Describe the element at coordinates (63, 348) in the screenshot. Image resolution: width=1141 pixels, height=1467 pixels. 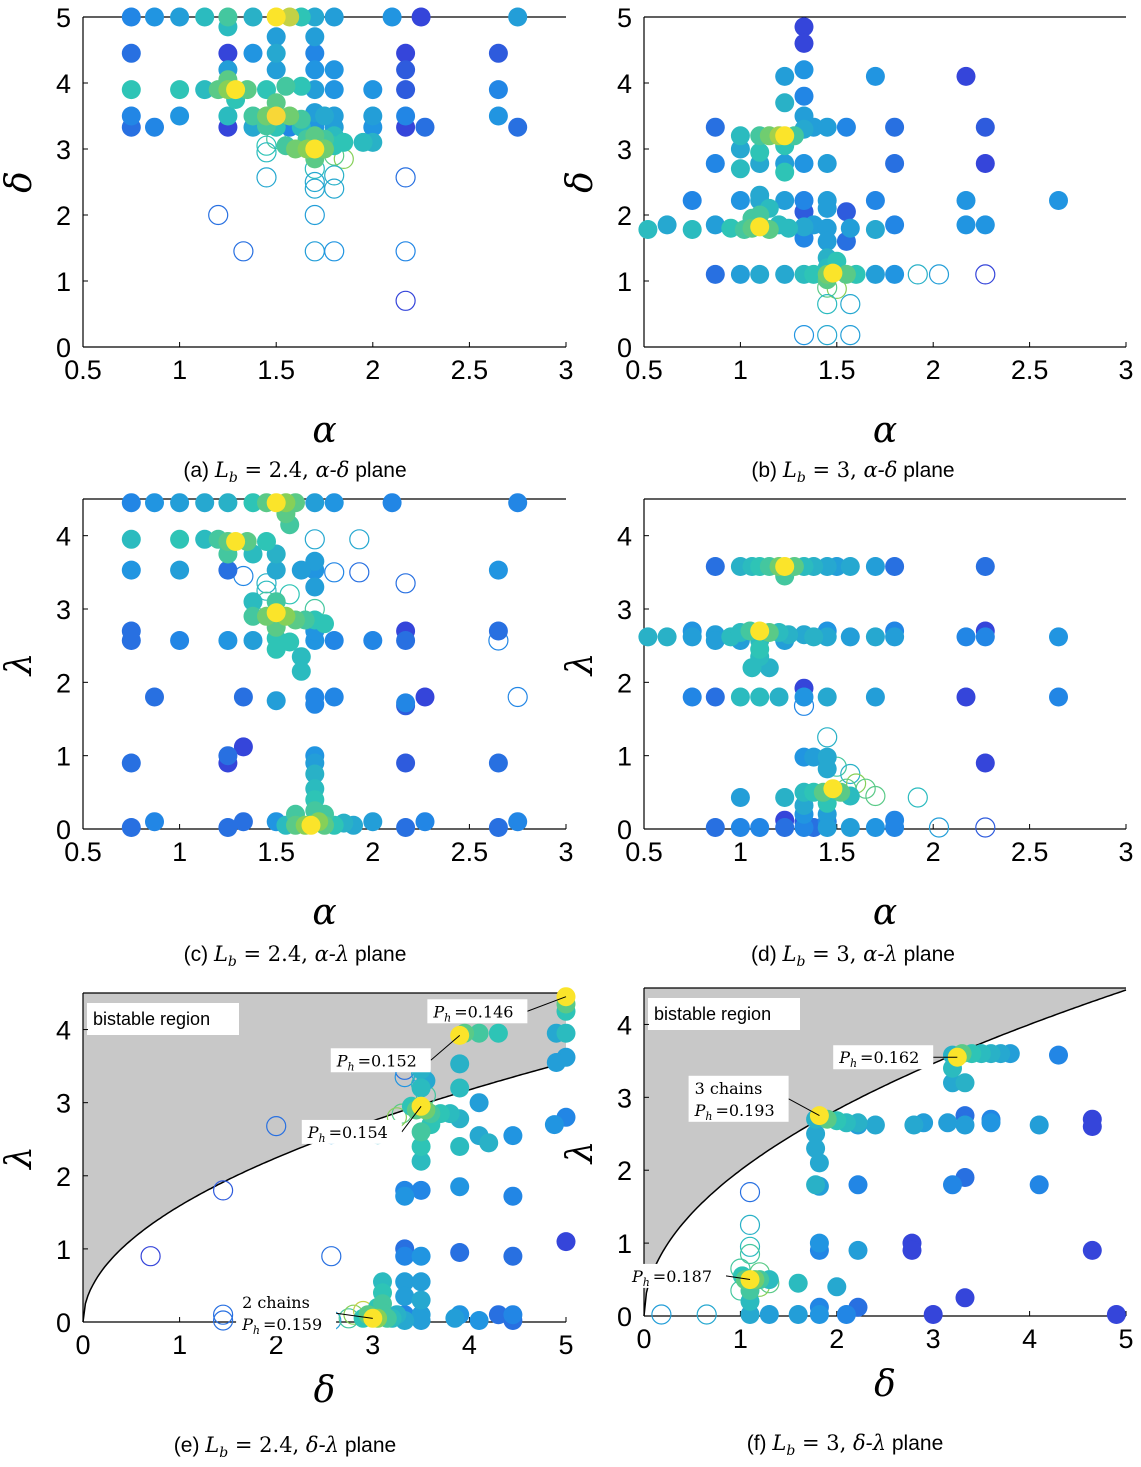
I see `y-tick-label: 0` at that location.